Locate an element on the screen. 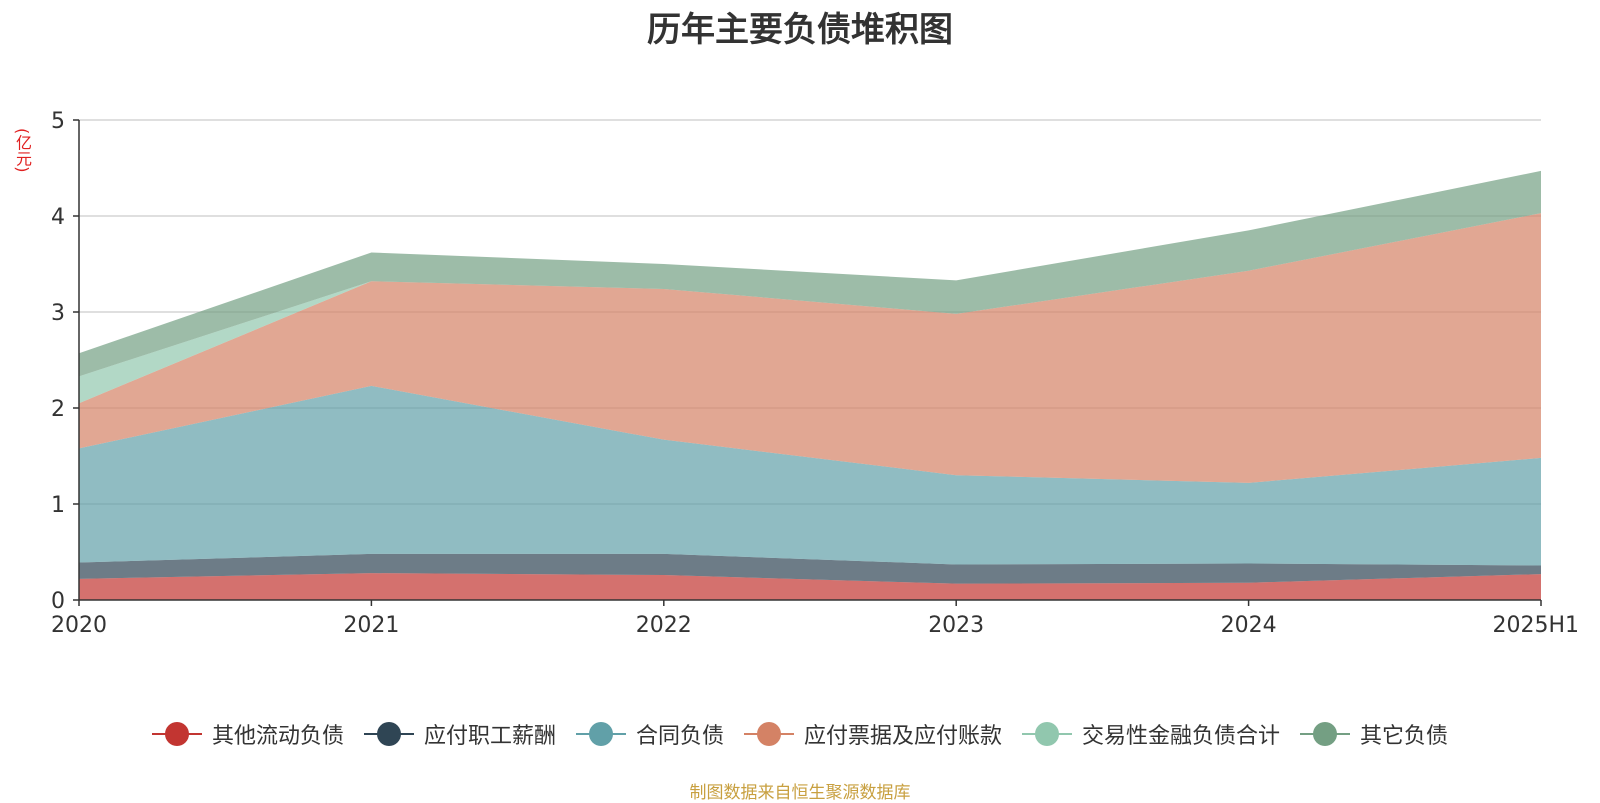 Image resolution: width=1600 pixels, height=803 pixels. x-tick-label-2: 2022 is located at coordinates (664, 625).